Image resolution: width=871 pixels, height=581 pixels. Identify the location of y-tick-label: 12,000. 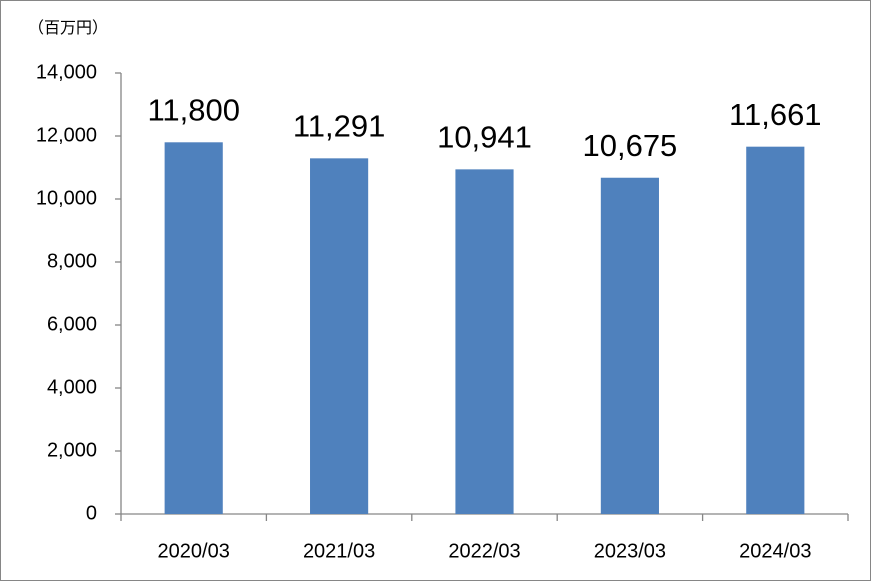
(66, 135).